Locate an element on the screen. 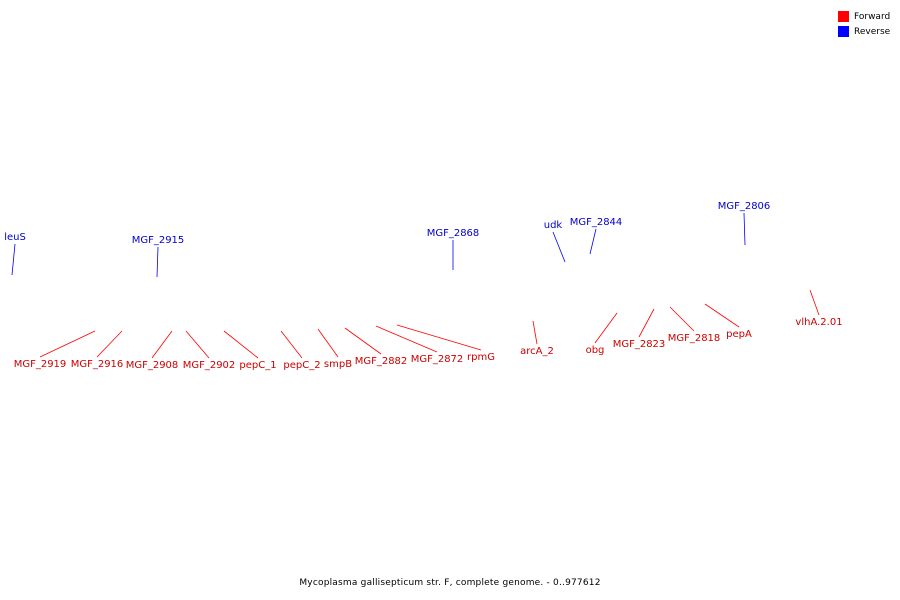 The height and width of the screenshot is (600, 900). gene-label: MGF_2818 is located at coordinates (694, 338).